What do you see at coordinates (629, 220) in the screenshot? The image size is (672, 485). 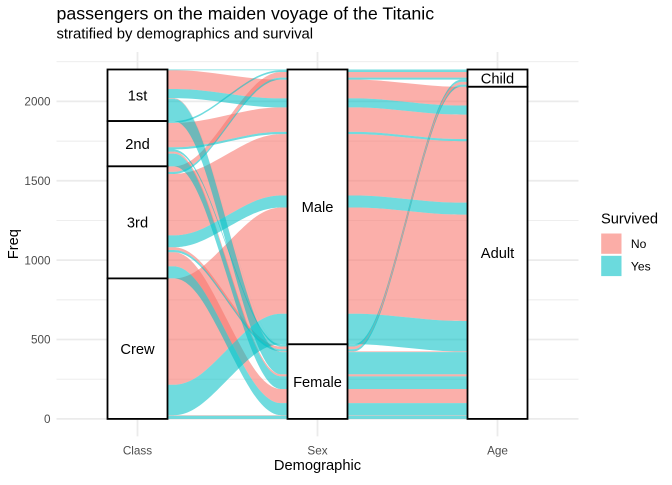 I see `svg-text: Survived` at bounding box center [629, 220].